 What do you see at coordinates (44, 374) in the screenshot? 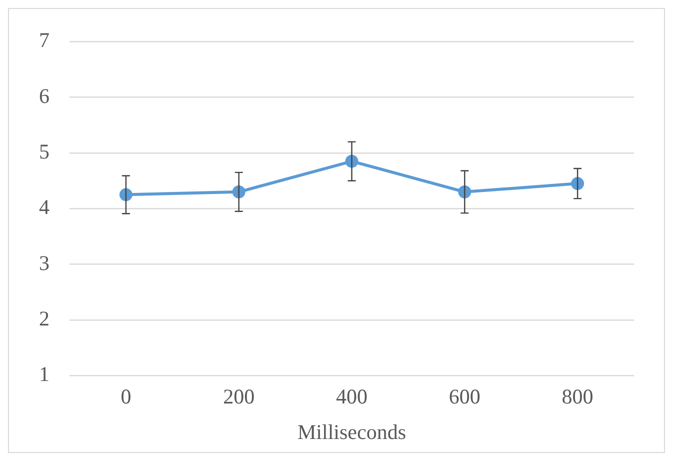
I see `y-tick-label: 1` at bounding box center [44, 374].